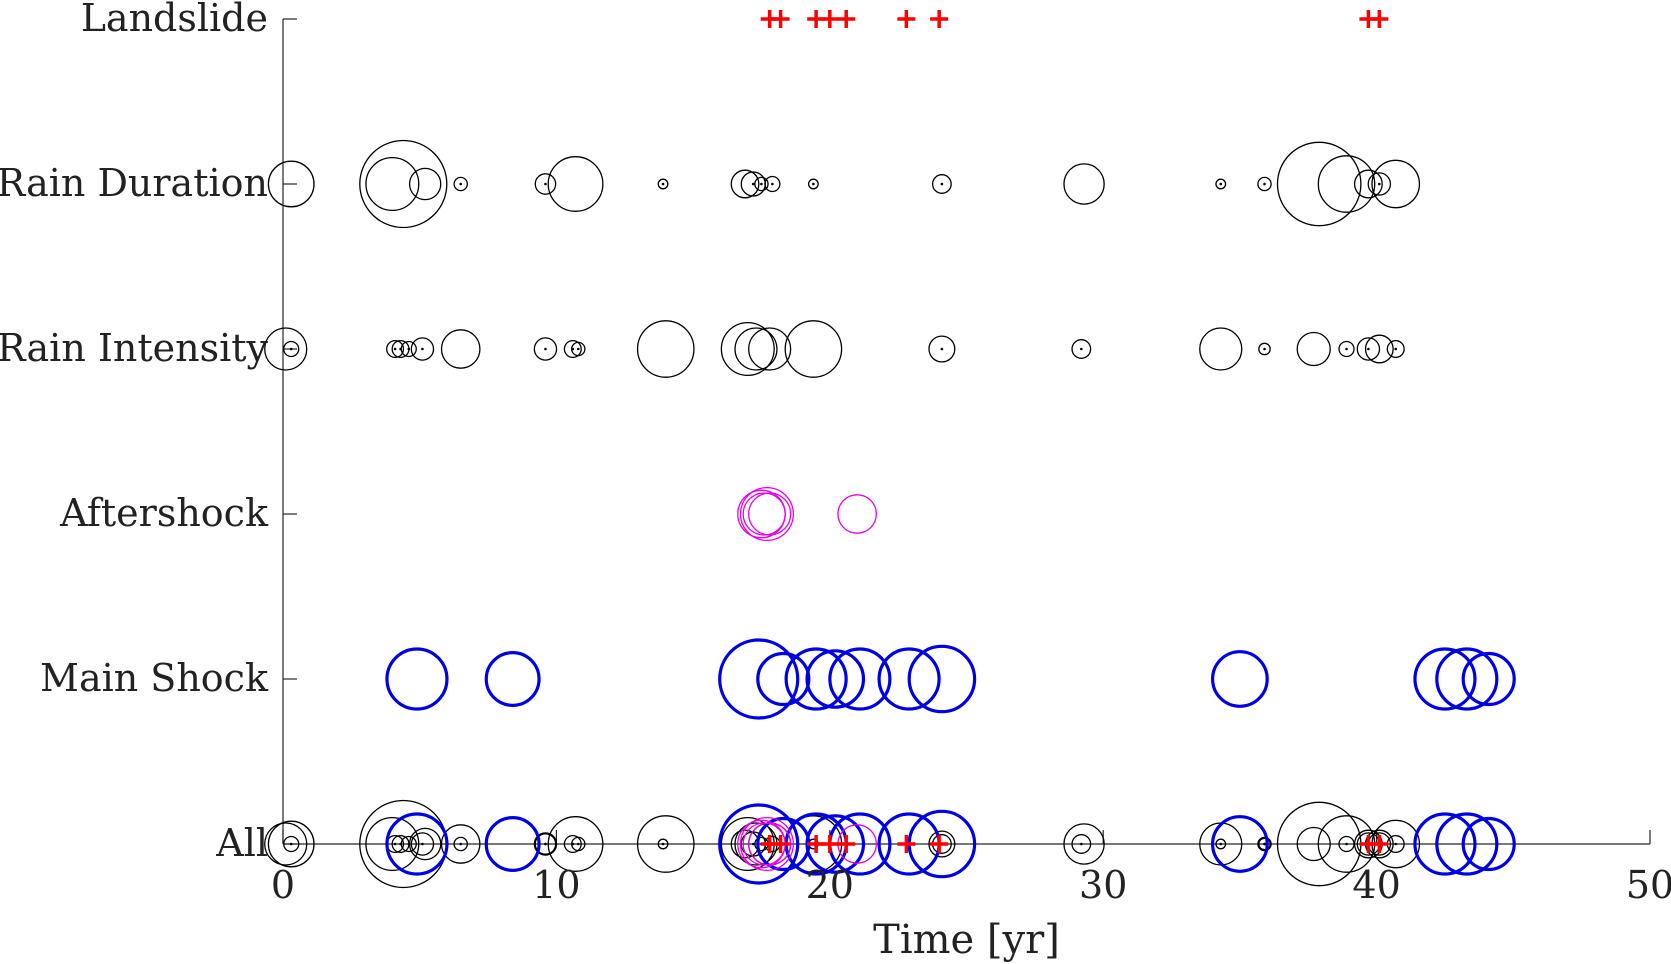  Describe the element at coordinates (556, 885) in the screenshot. I see `x-tick-label-10: 10` at that location.